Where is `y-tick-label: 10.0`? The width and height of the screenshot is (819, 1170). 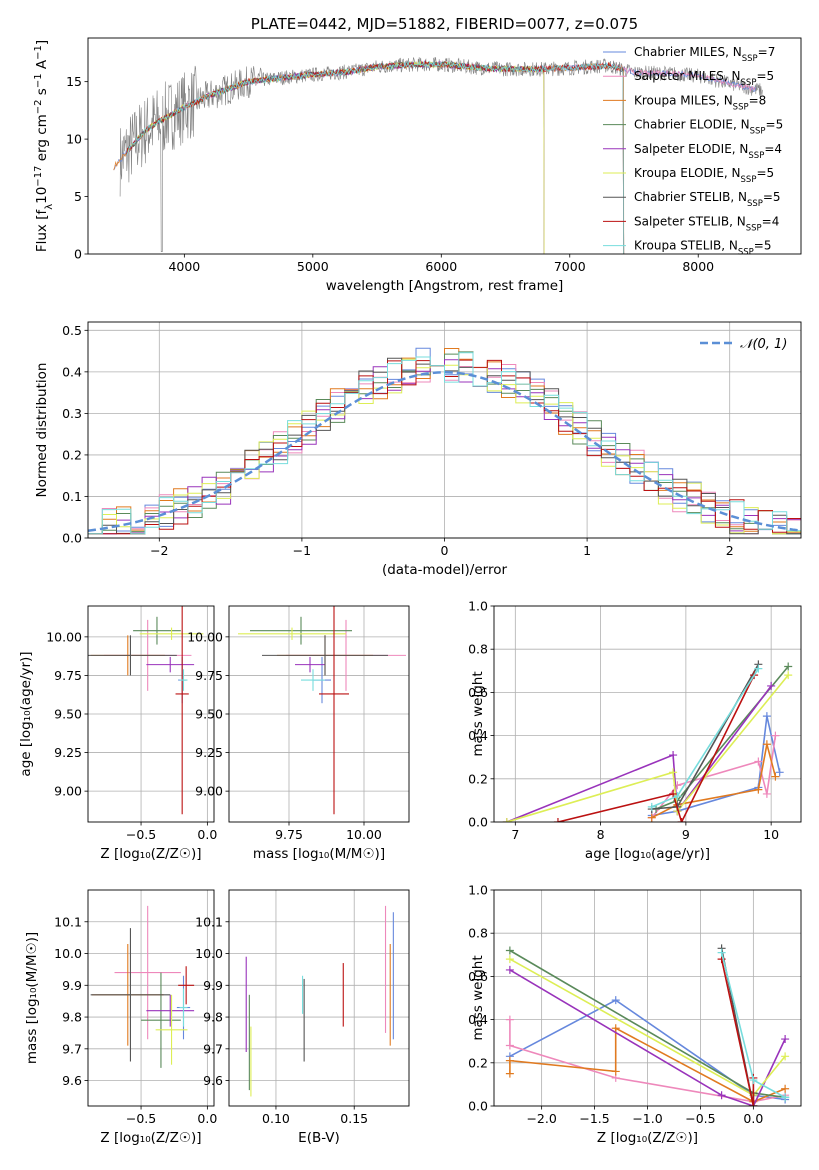 y-tick-label: 10.0 is located at coordinates (68, 953).